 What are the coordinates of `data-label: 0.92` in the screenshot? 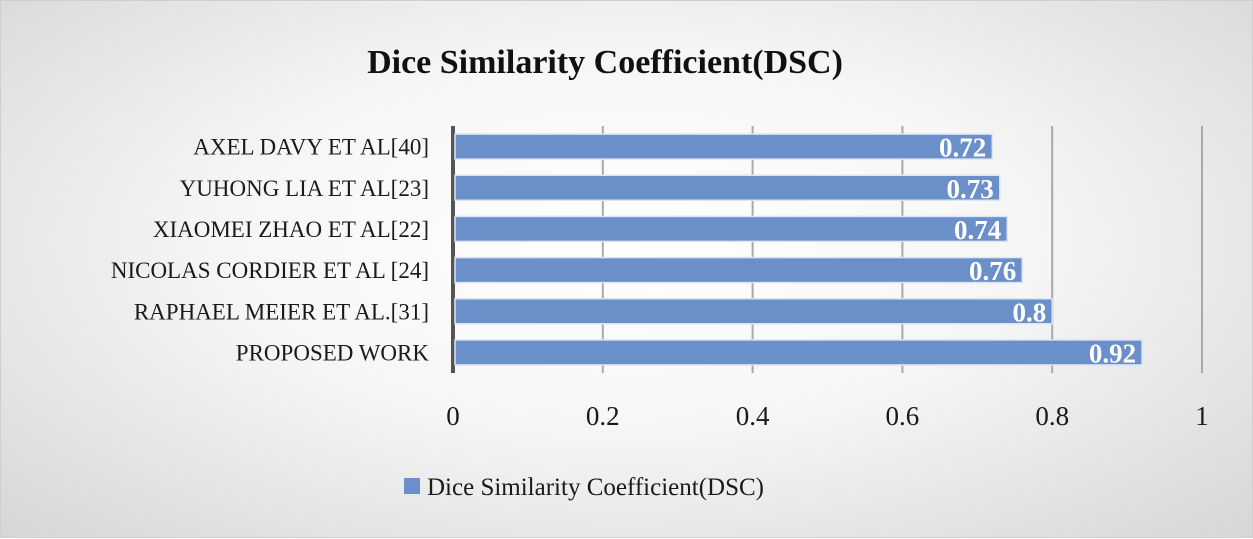 It's located at (1112, 353).